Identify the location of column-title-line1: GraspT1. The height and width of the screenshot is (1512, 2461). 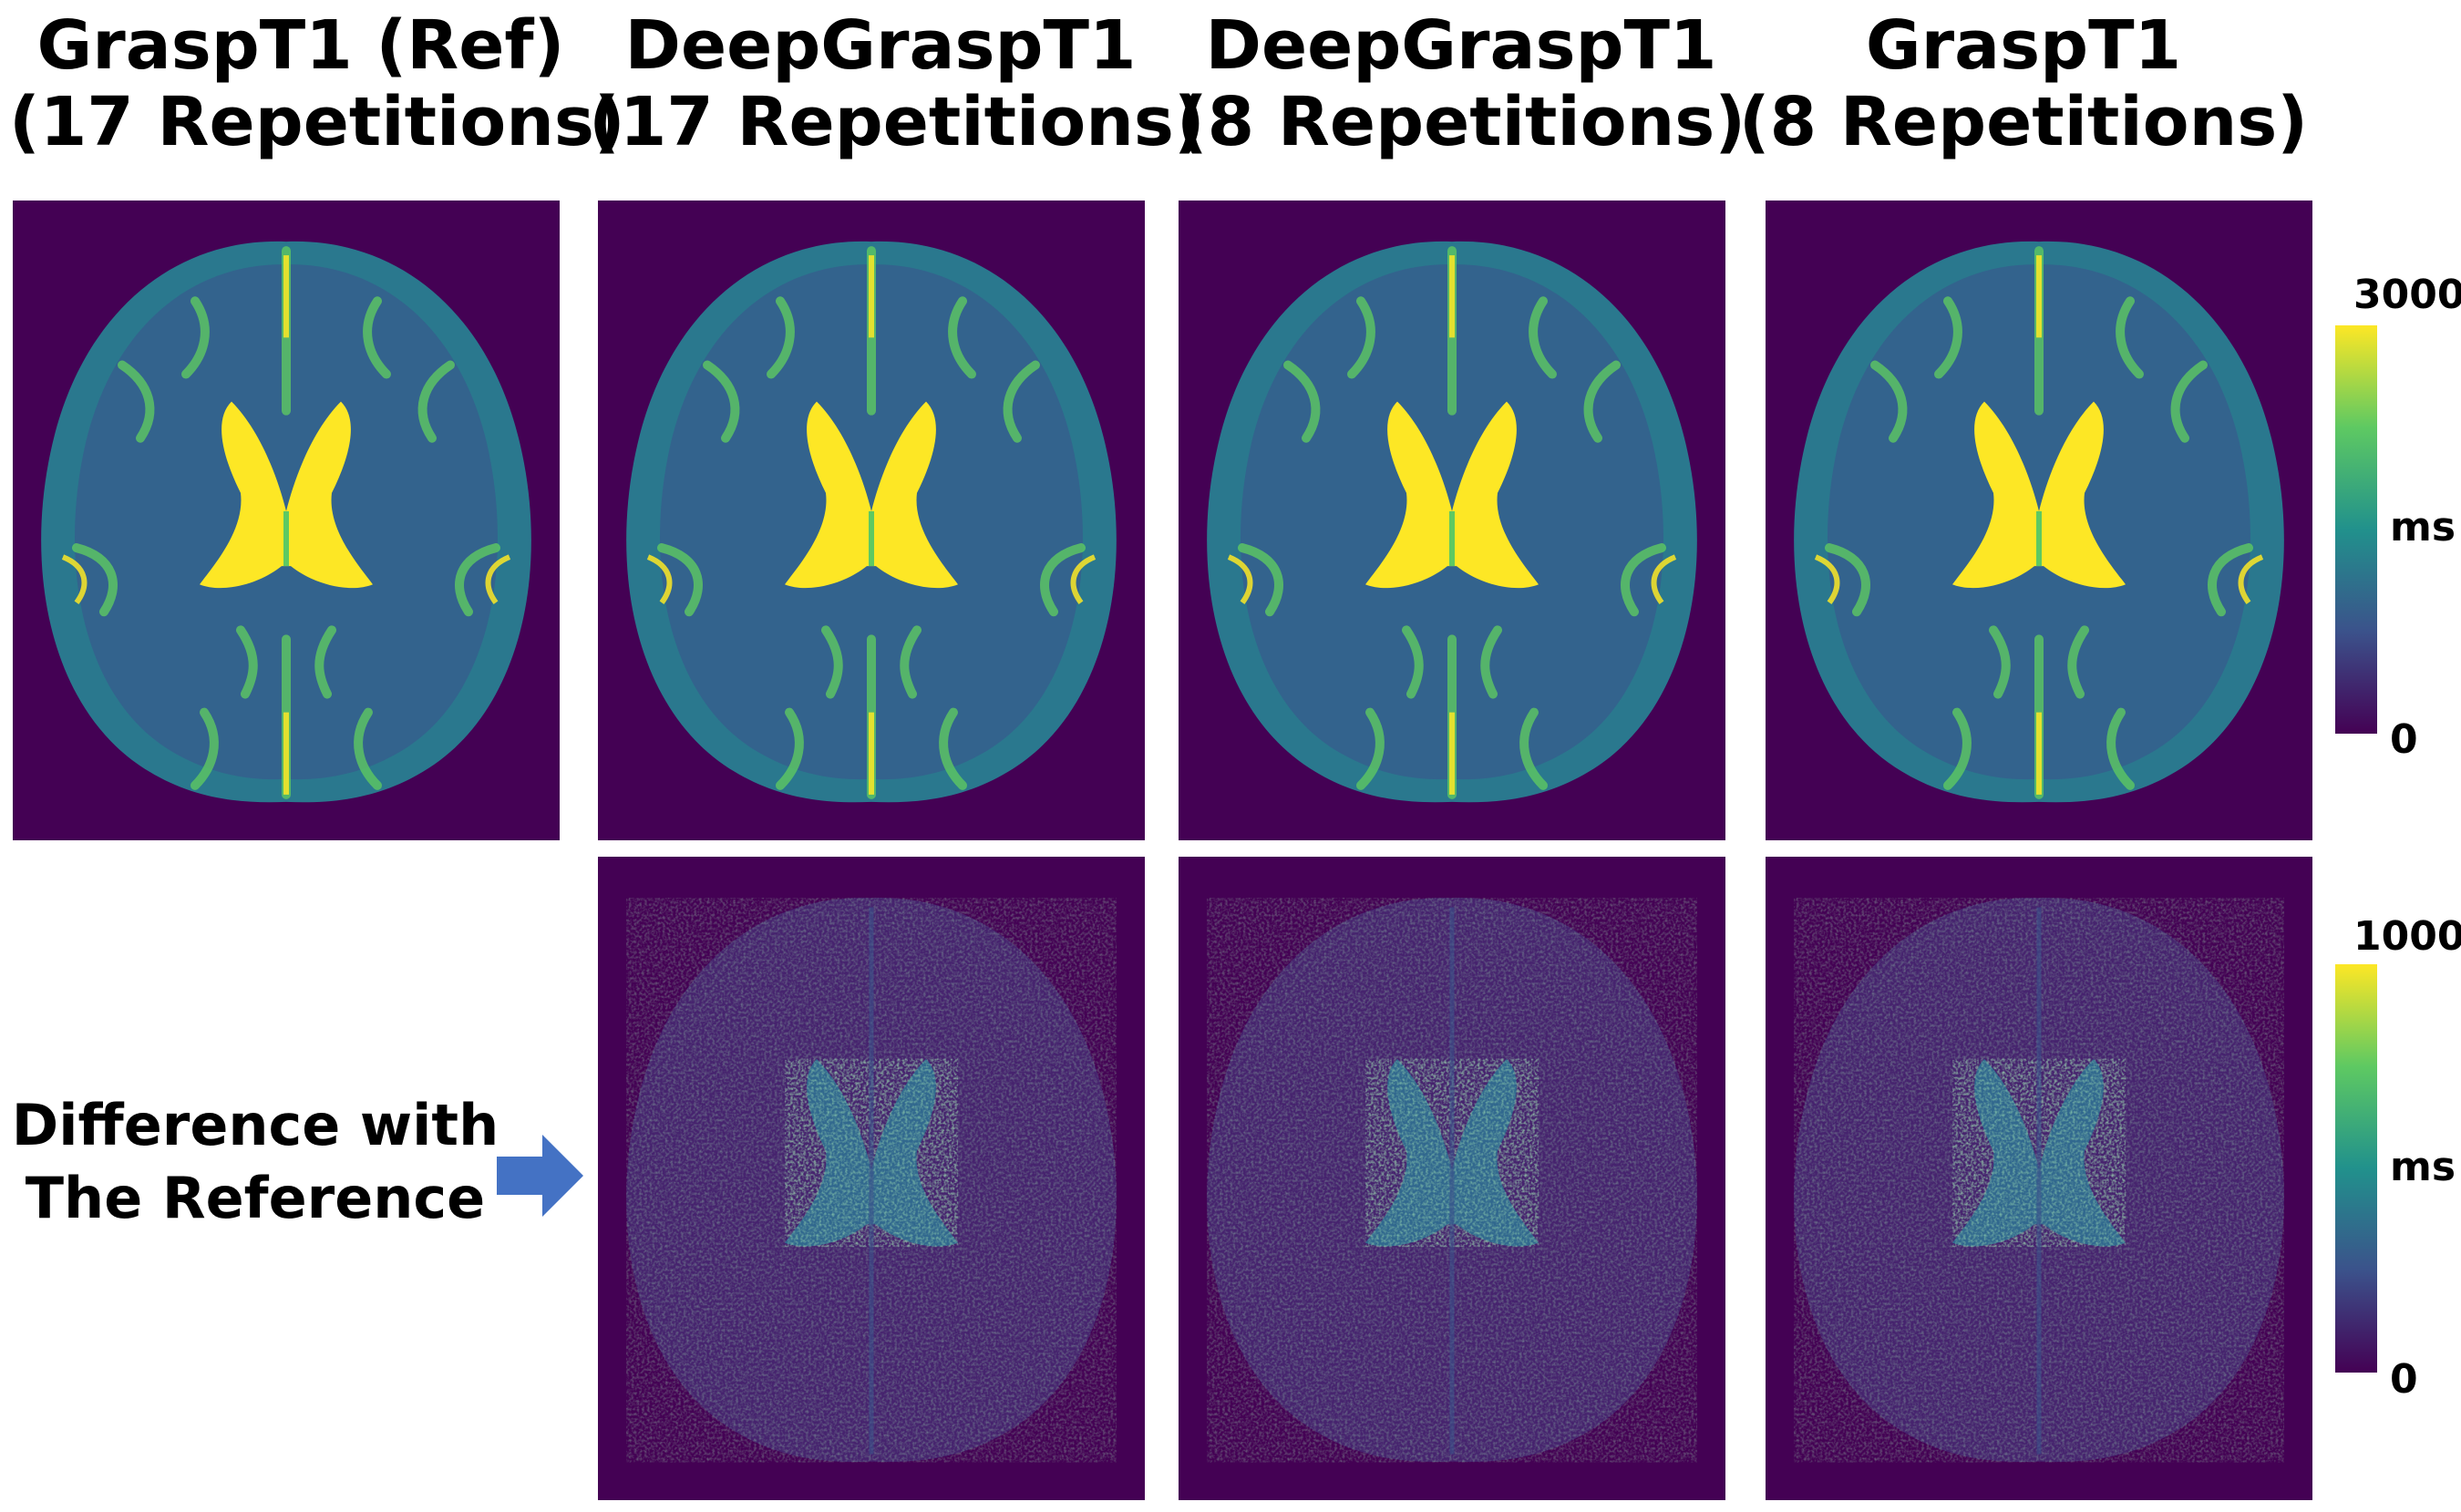
(2023, 45).